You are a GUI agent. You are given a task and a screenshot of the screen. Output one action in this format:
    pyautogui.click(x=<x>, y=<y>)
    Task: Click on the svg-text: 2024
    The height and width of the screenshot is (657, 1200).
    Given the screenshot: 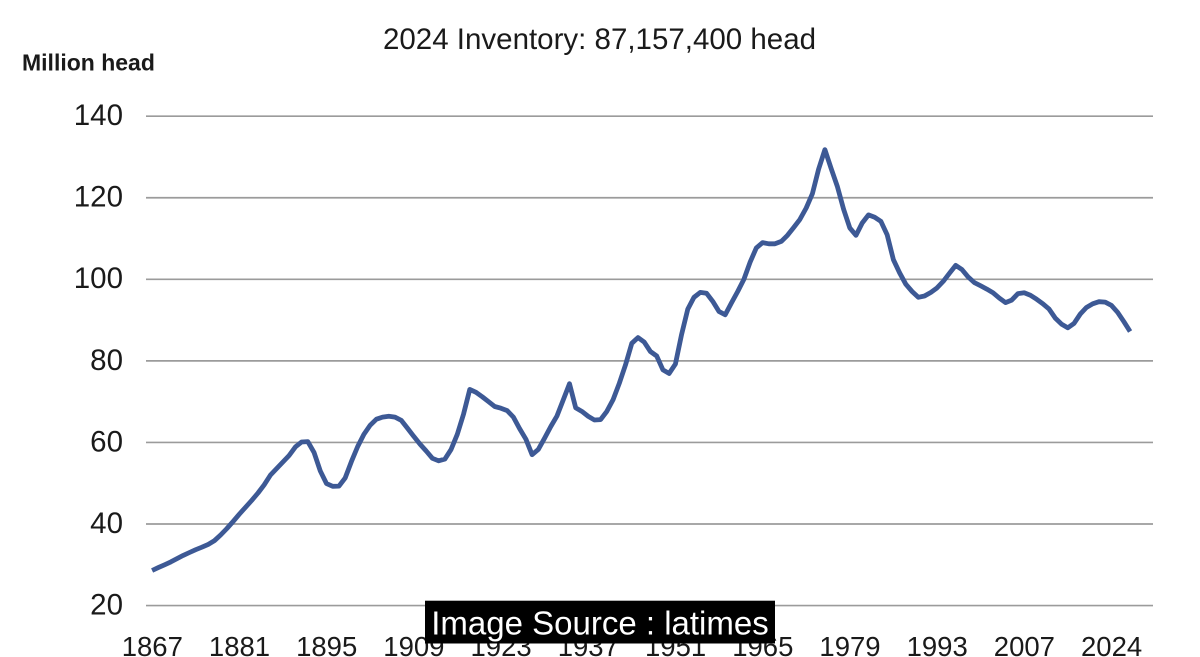 What is the action you would take?
    pyautogui.click(x=1111, y=644)
    